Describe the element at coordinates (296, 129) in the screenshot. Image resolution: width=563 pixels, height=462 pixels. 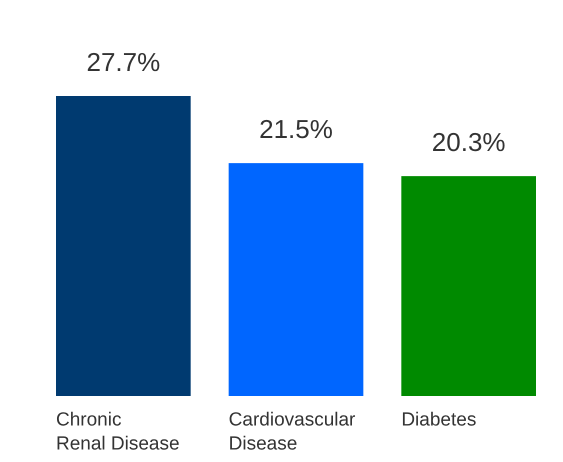
I see `data-label: 21.5%` at that location.